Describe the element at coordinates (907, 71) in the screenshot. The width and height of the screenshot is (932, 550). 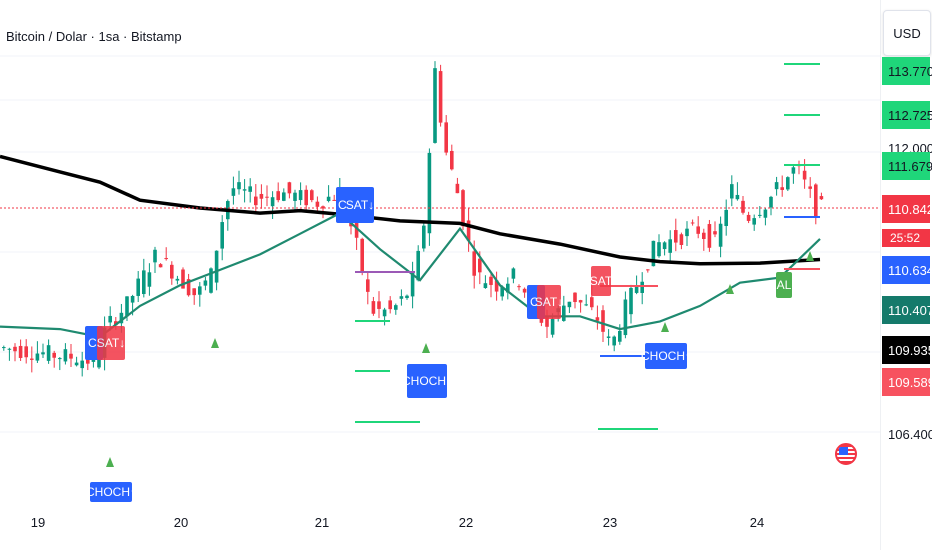
I see `price-axis-label: 113.770` at that location.